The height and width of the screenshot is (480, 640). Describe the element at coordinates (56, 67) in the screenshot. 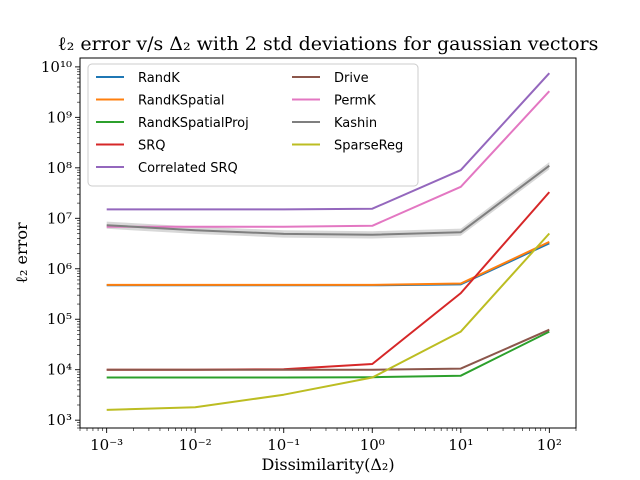

I see `y-tick-label: 10¹⁰` at that location.